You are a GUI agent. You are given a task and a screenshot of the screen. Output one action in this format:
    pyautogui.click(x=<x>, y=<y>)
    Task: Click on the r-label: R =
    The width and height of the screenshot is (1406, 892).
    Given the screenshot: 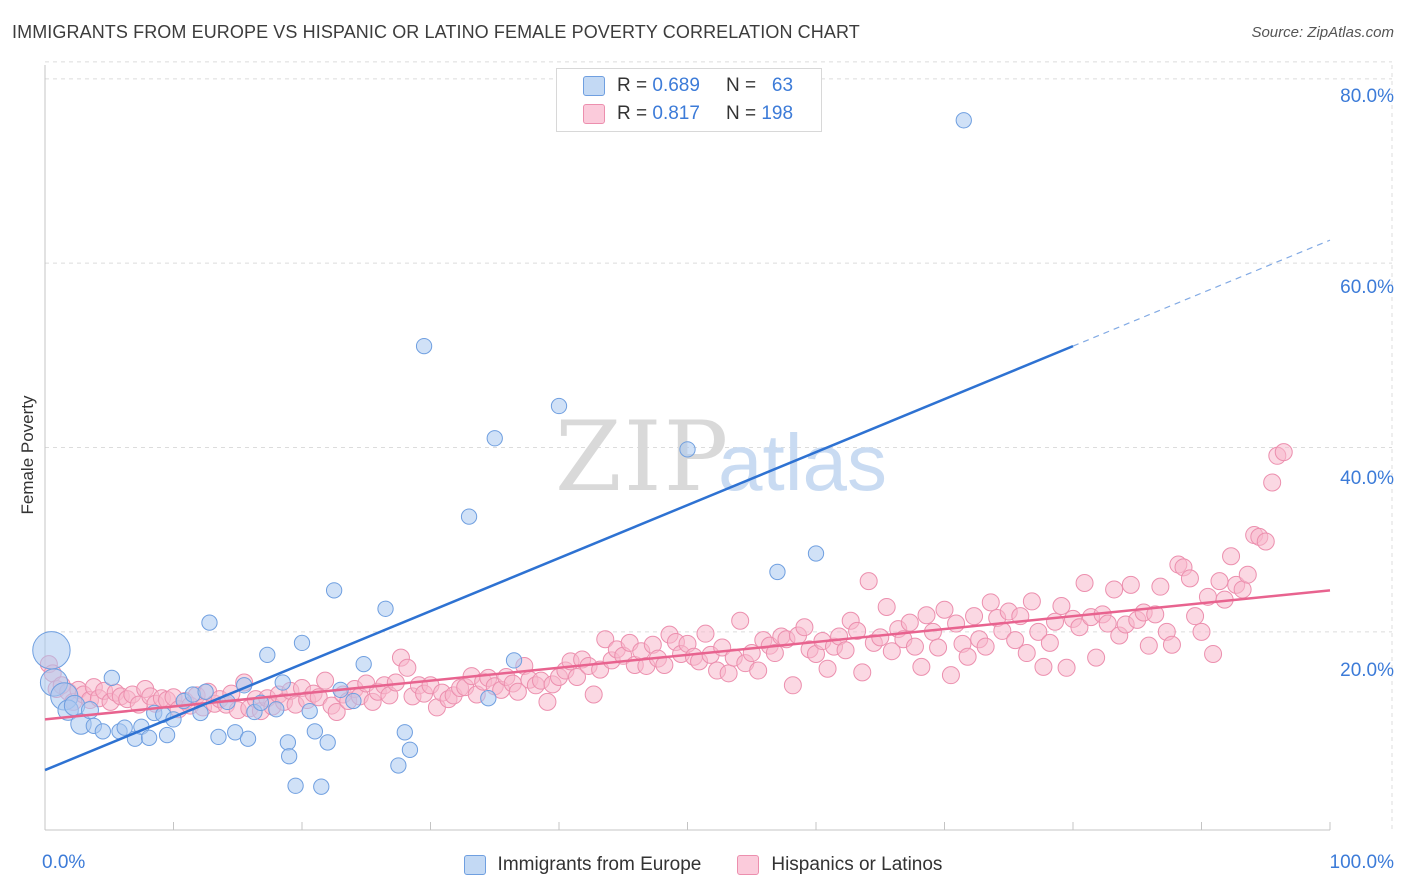 What is the action you would take?
    pyautogui.click(x=632, y=113)
    